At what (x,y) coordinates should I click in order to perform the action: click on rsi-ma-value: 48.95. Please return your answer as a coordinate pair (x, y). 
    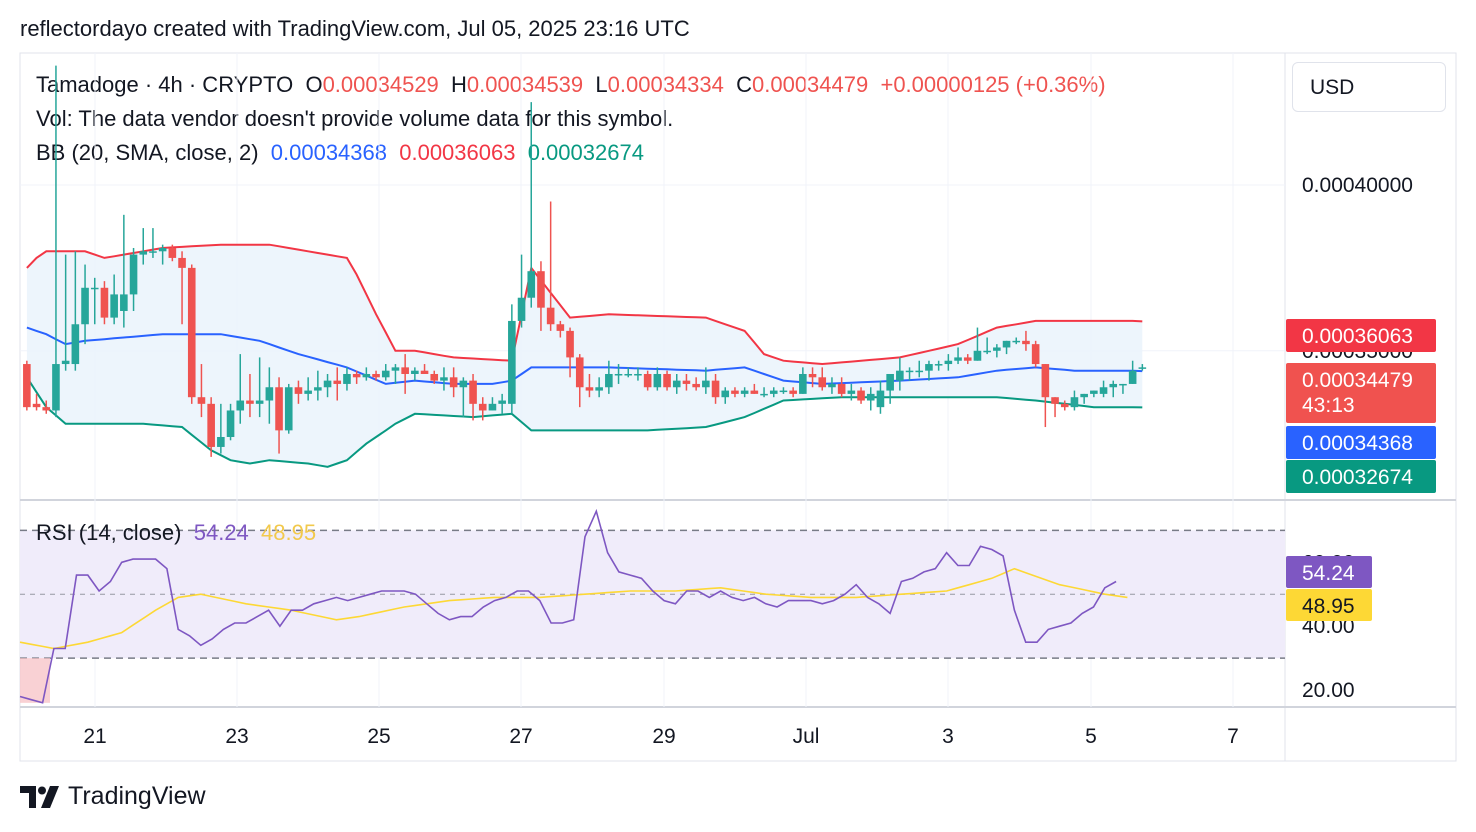
    Looking at the image, I should click on (289, 532).